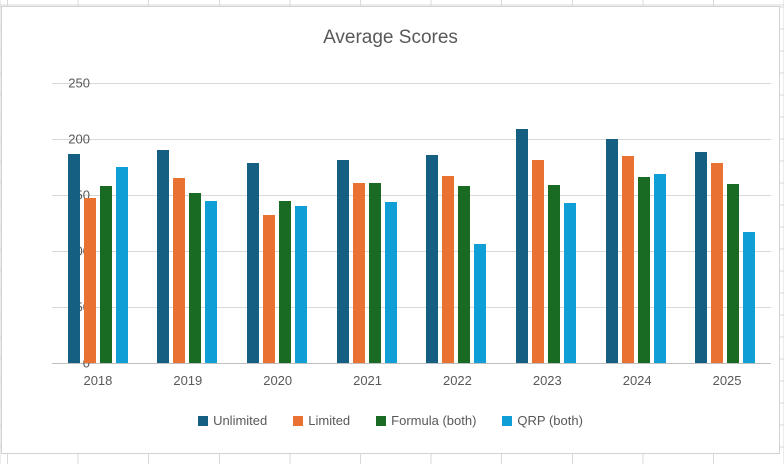 This screenshot has width=784, height=464. I want to click on legend-swatch-formula-both, so click(381, 420).